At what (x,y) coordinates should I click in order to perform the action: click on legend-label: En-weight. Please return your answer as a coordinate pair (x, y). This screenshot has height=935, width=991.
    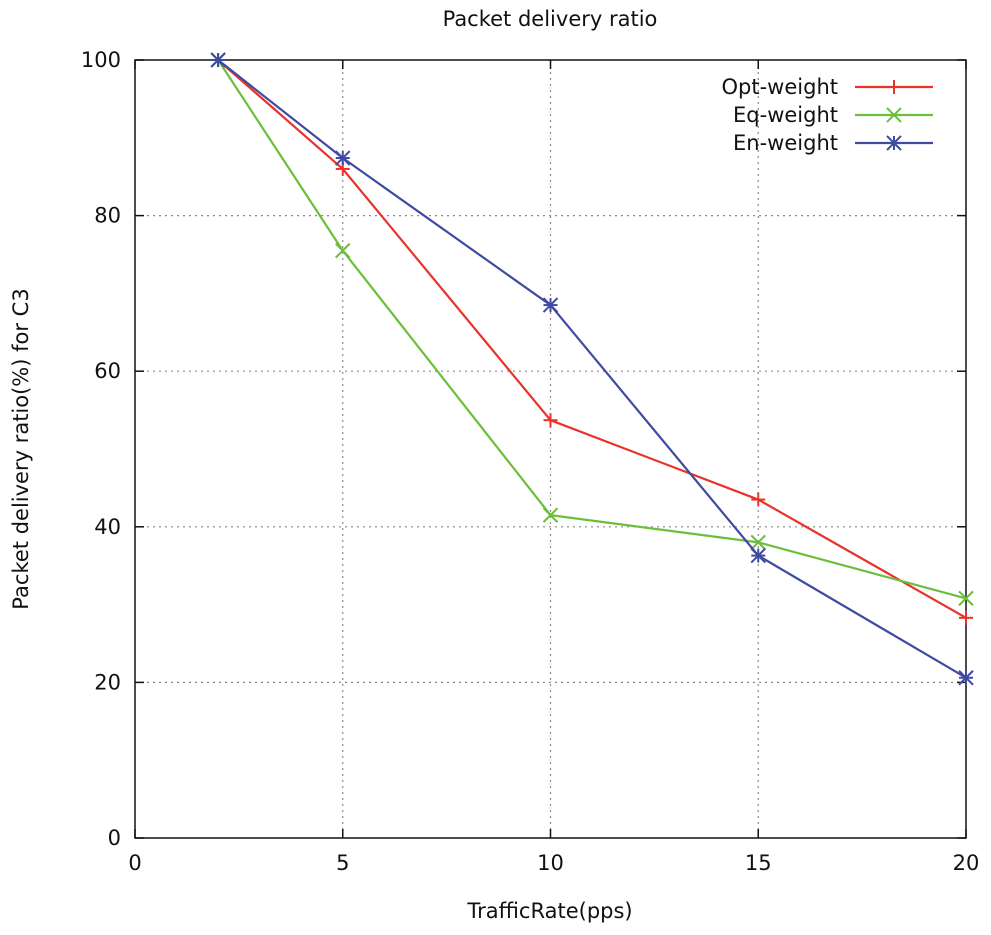
    Looking at the image, I should click on (785, 143).